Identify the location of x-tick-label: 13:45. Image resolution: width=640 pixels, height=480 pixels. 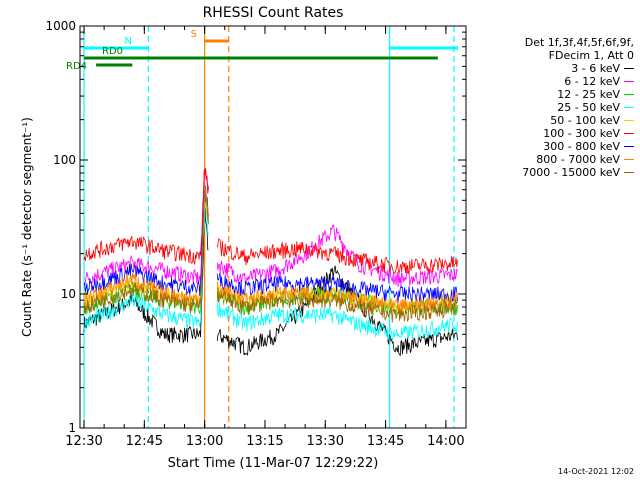
(385, 441).